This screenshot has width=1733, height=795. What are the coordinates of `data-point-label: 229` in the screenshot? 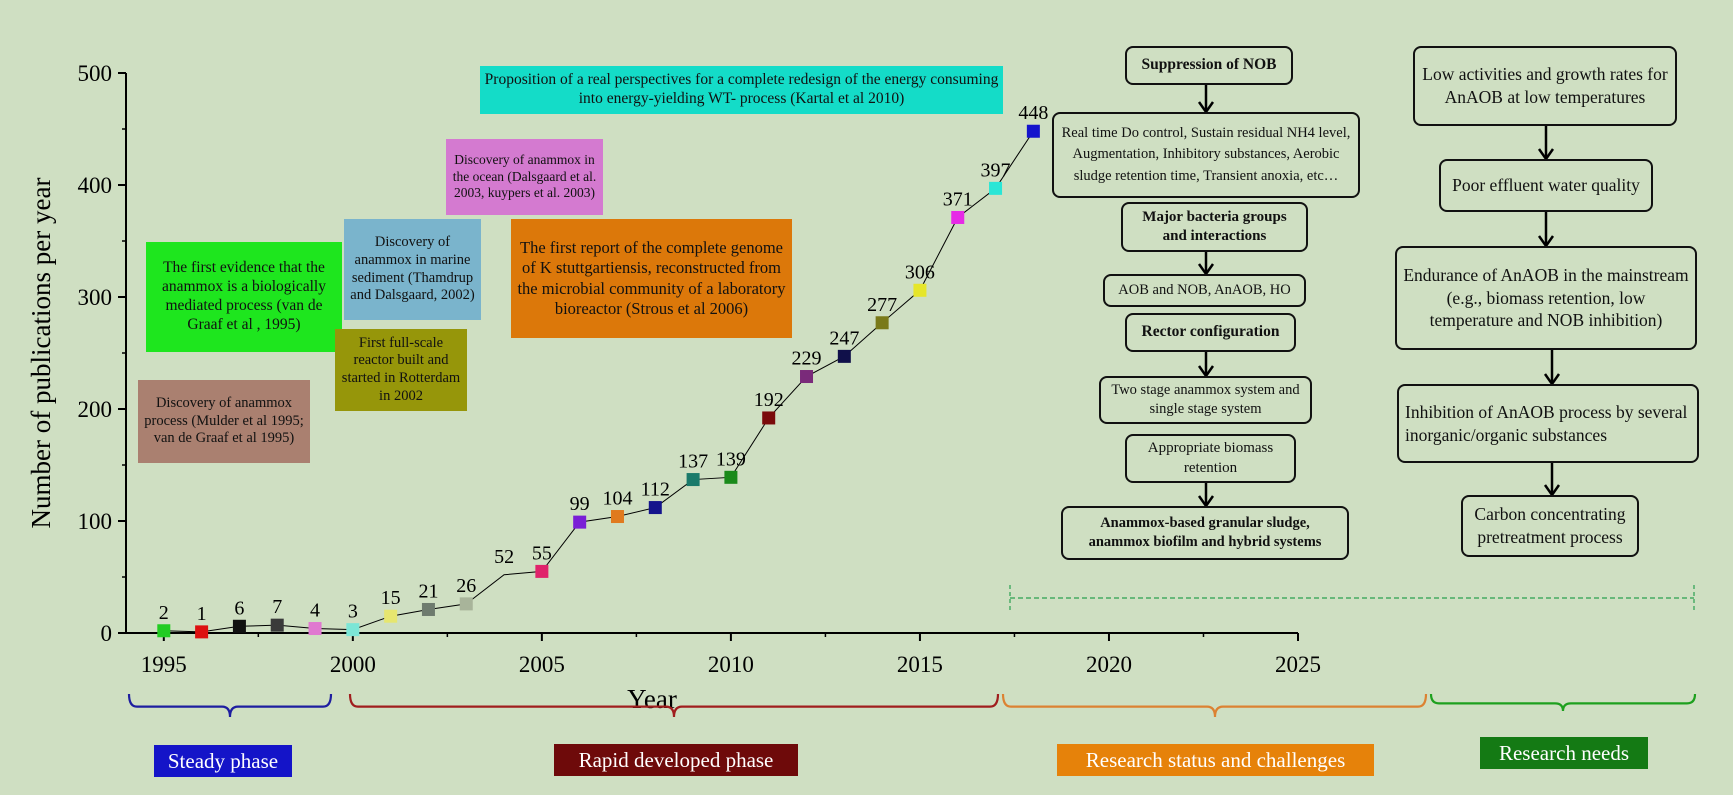 It's located at (807, 359).